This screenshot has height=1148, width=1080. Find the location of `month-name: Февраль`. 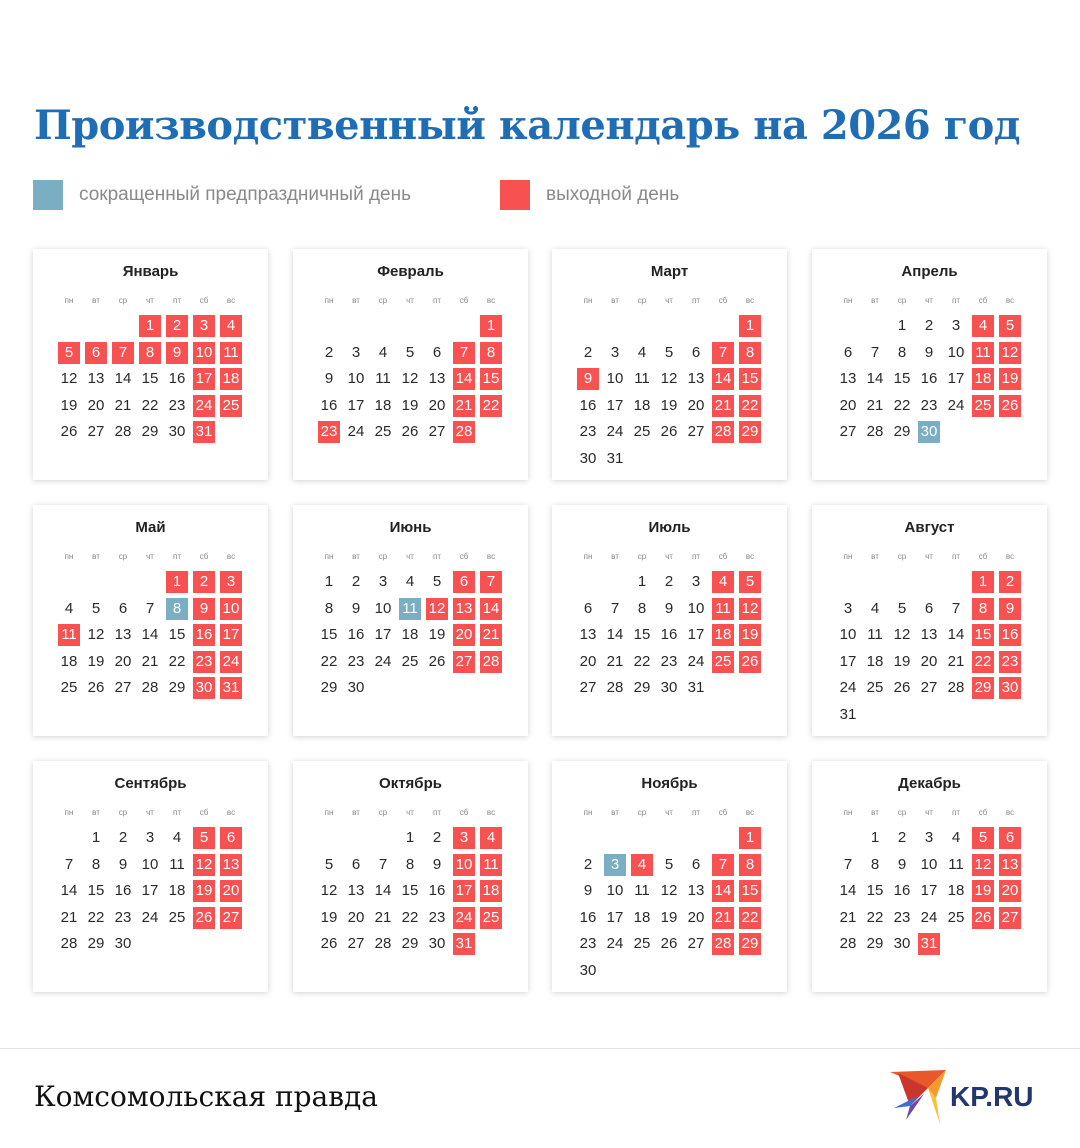

month-name: Февраль is located at coordinates (410, 271).